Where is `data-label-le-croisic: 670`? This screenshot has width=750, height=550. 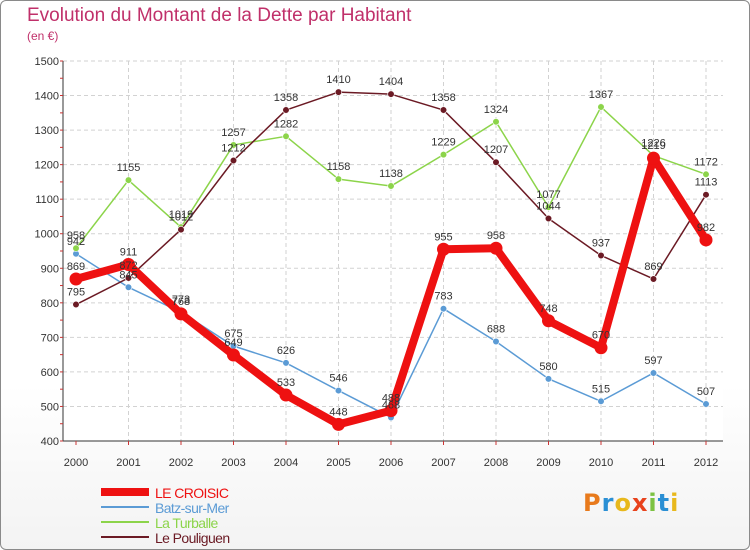
data-label-le-croisic: 670 is located at coordinates (601, 336).